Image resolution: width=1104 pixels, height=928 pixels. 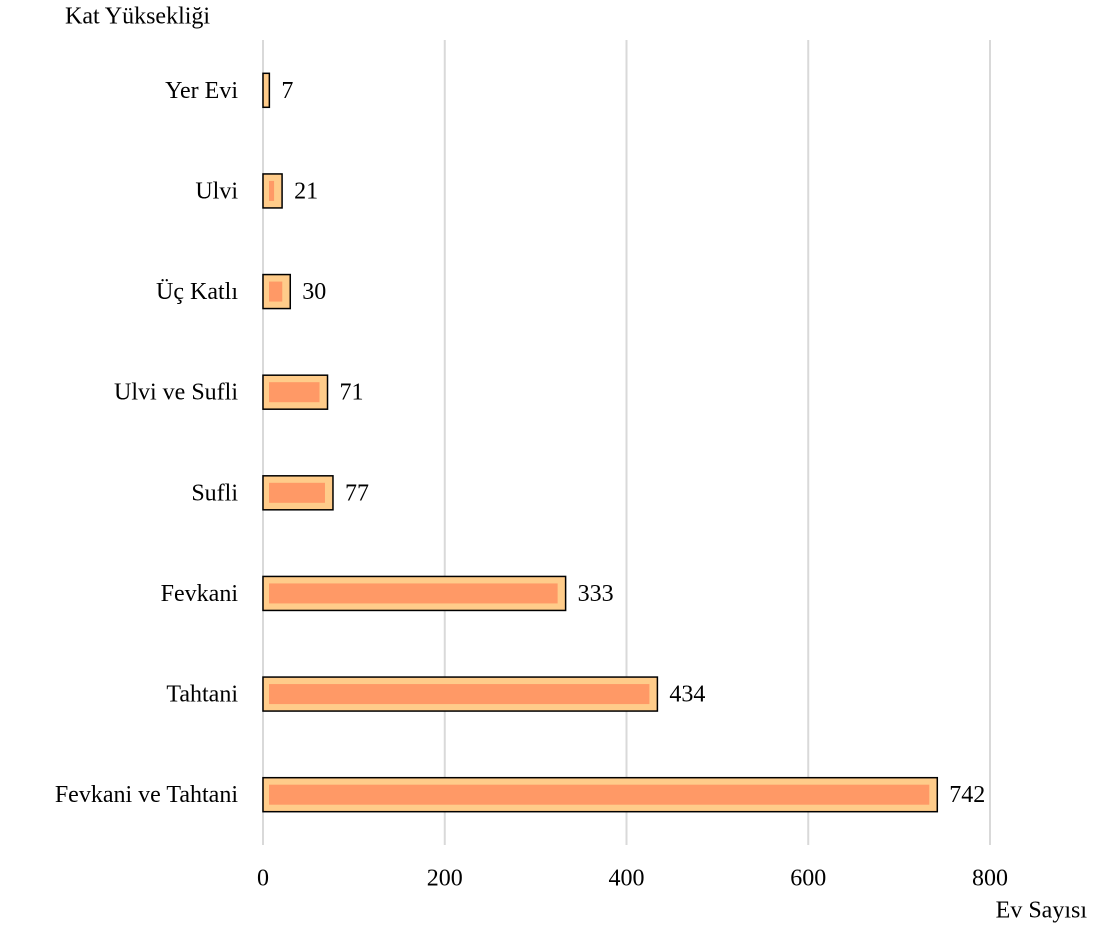 I want to click on value-label: 30, so click(x=314, y=292).